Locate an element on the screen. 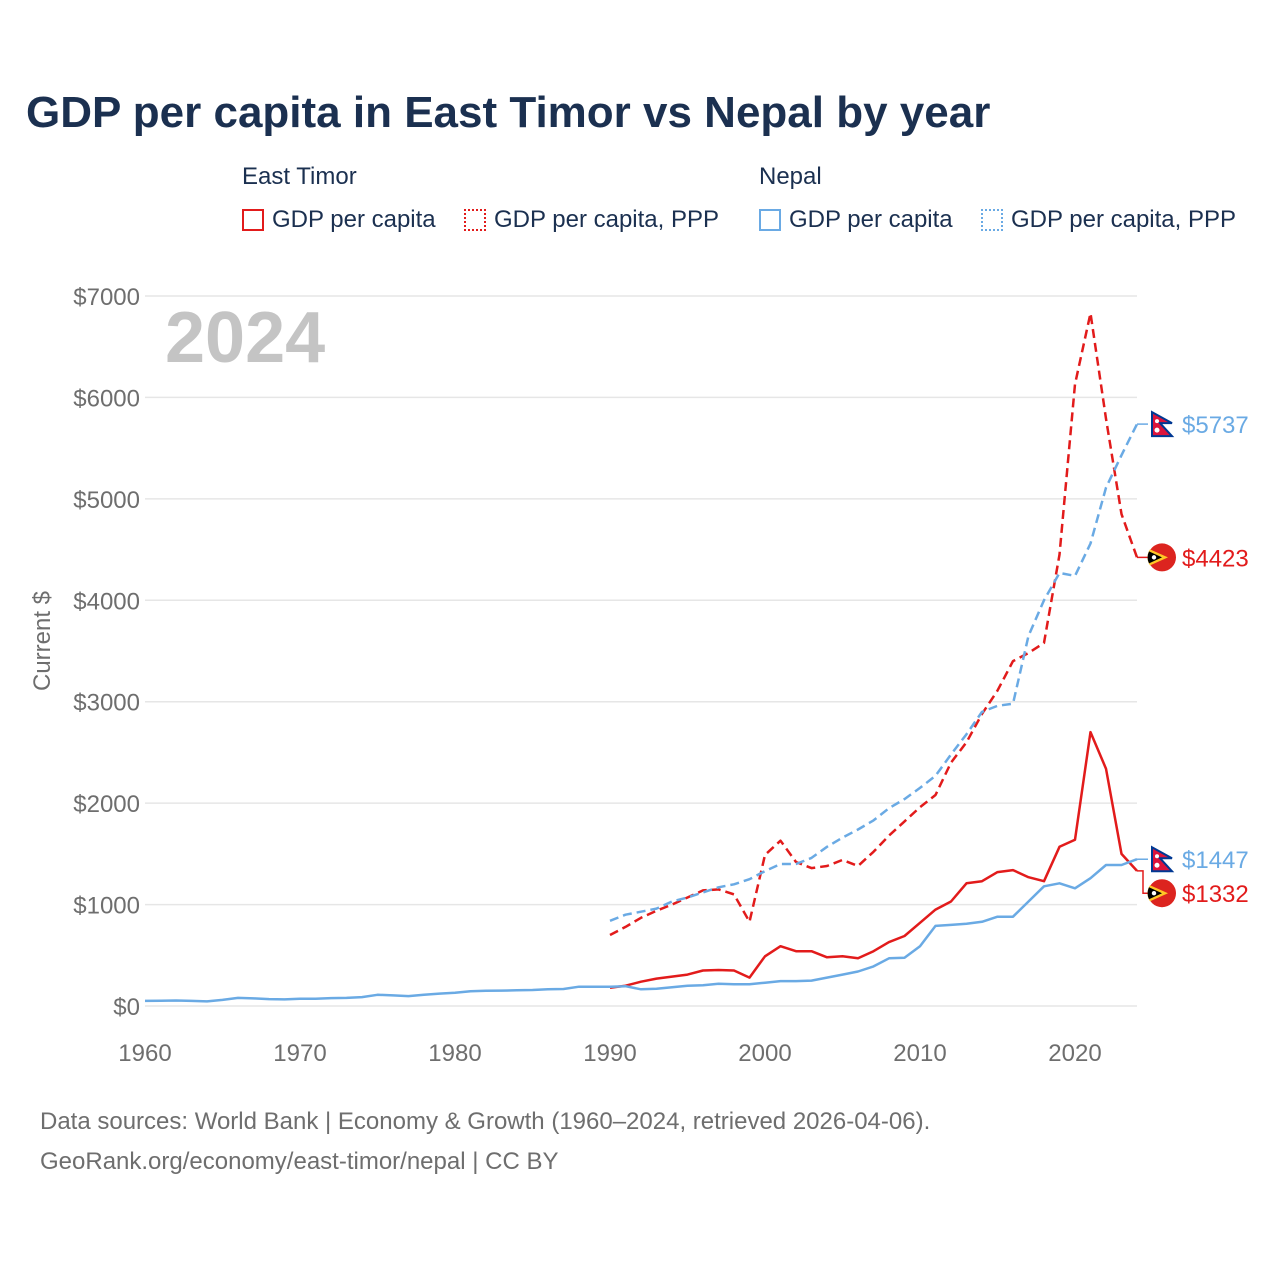 The width and height of the screenshot is (1280, 1280). x-tick-label: 2000 is located at coordinates (764, 1053).